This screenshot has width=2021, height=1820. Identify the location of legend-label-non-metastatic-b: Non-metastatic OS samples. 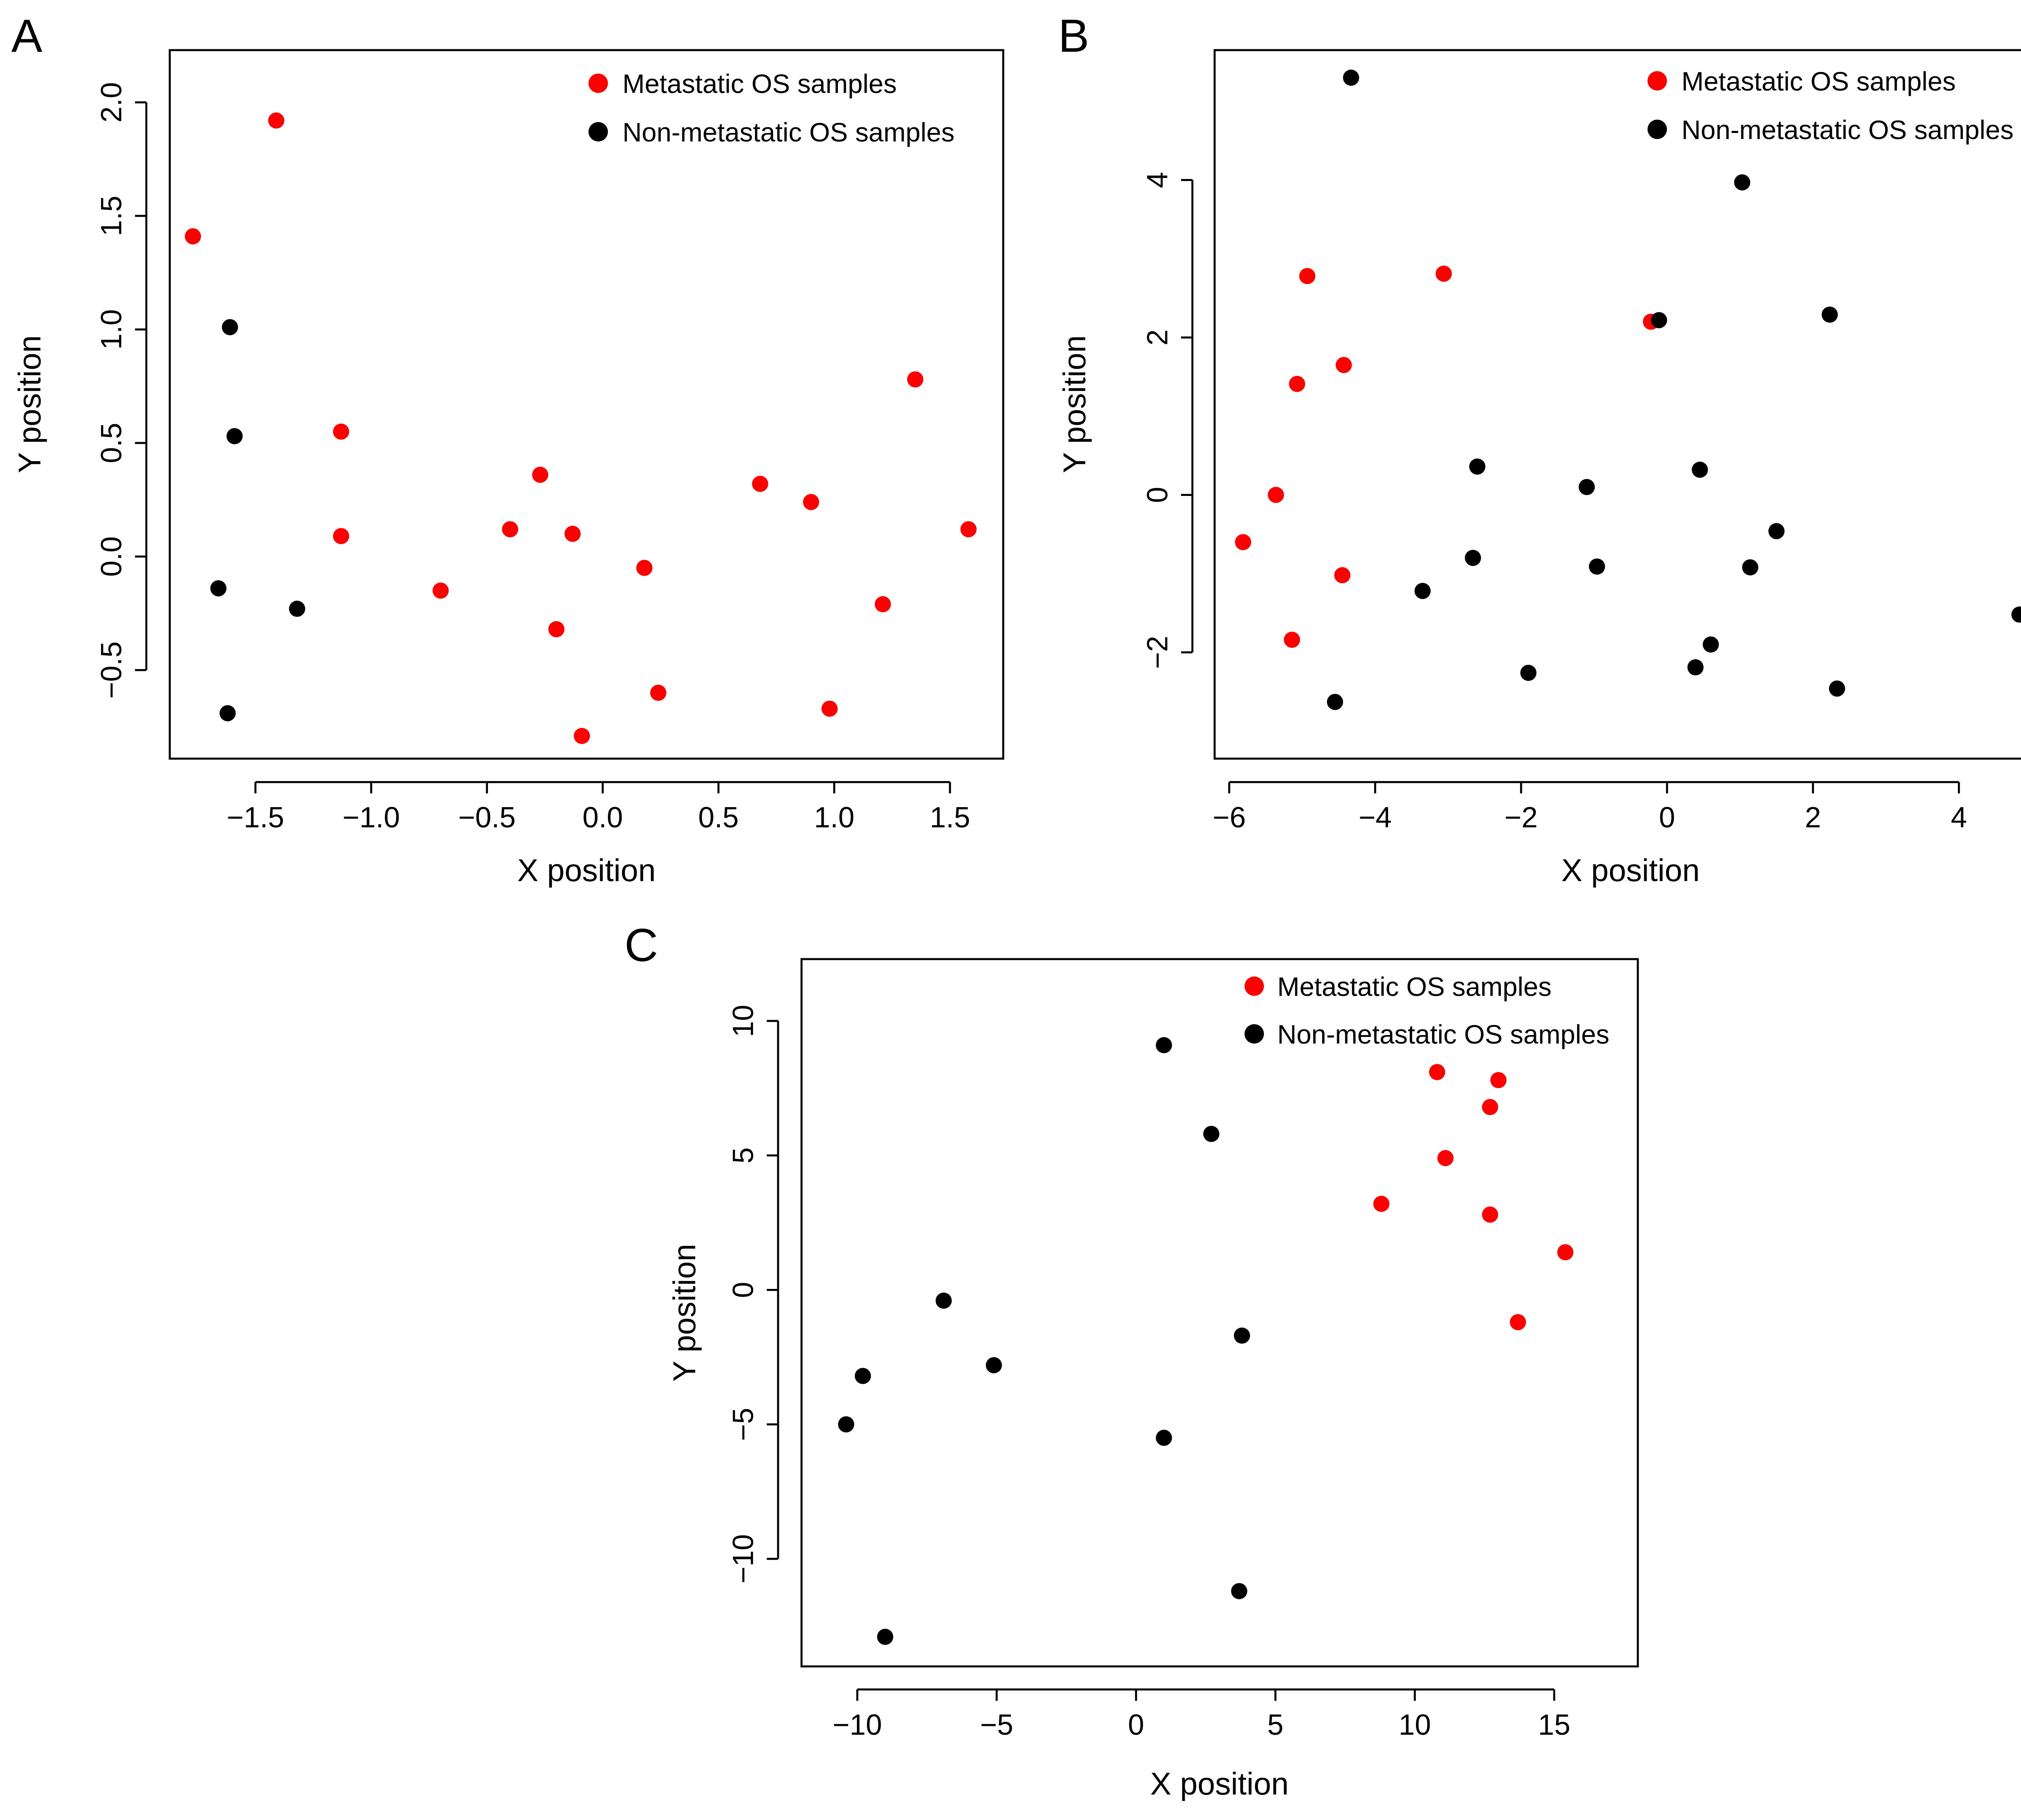
(1848, 130).